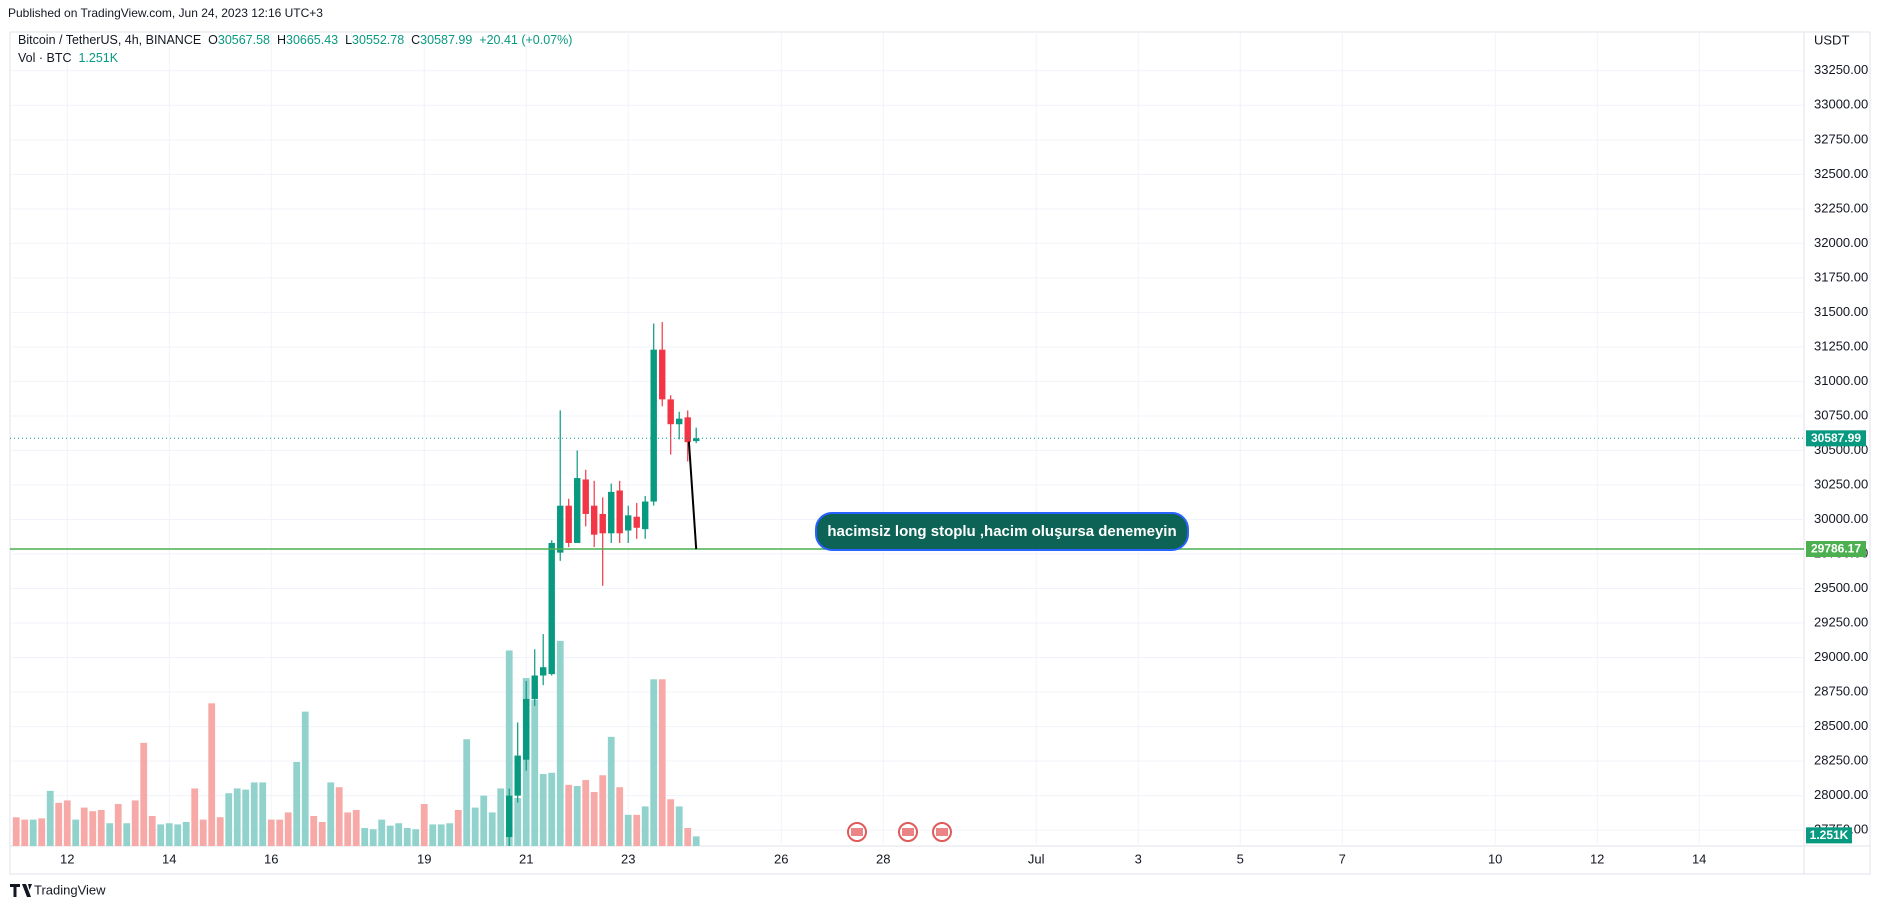  Describe the element at coordinates (1841, 587) in the screenshot. I see `y-tick-label: 29500.00` at that location.